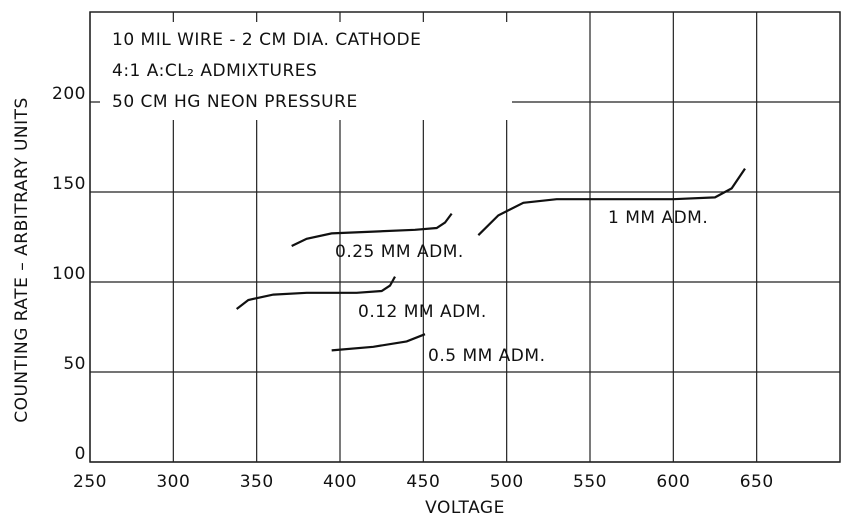 The image size is (846, 523). Describe the element at coordinates (422, 312) in the screenshot. I see `series-label: 0.12 MM ADM.` at that location.